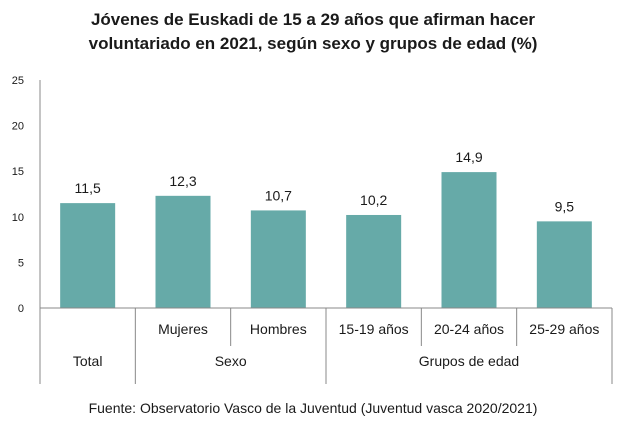 The height and width of the screenshot is (428, 626). Describe the element at coordinates (18, 172) in the screenshot. I see `y-tick-label-3: 15` at that location.